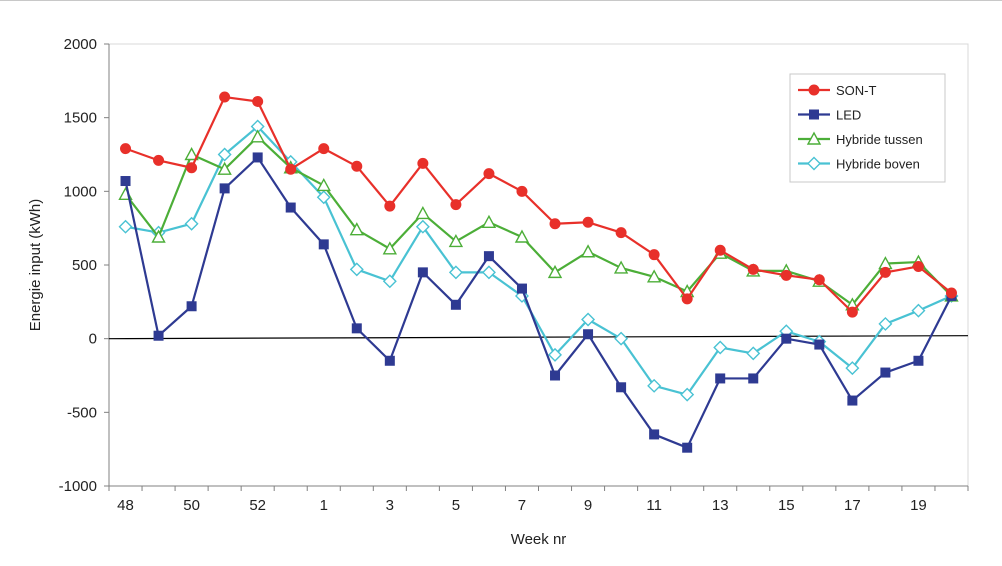 Image resolution: width=1002 pixels, height=566 pixels. Describe the element at coordinates (35, 265) in the screenshot. I see `y-axis-title: Energie input (kWh)` at that location.